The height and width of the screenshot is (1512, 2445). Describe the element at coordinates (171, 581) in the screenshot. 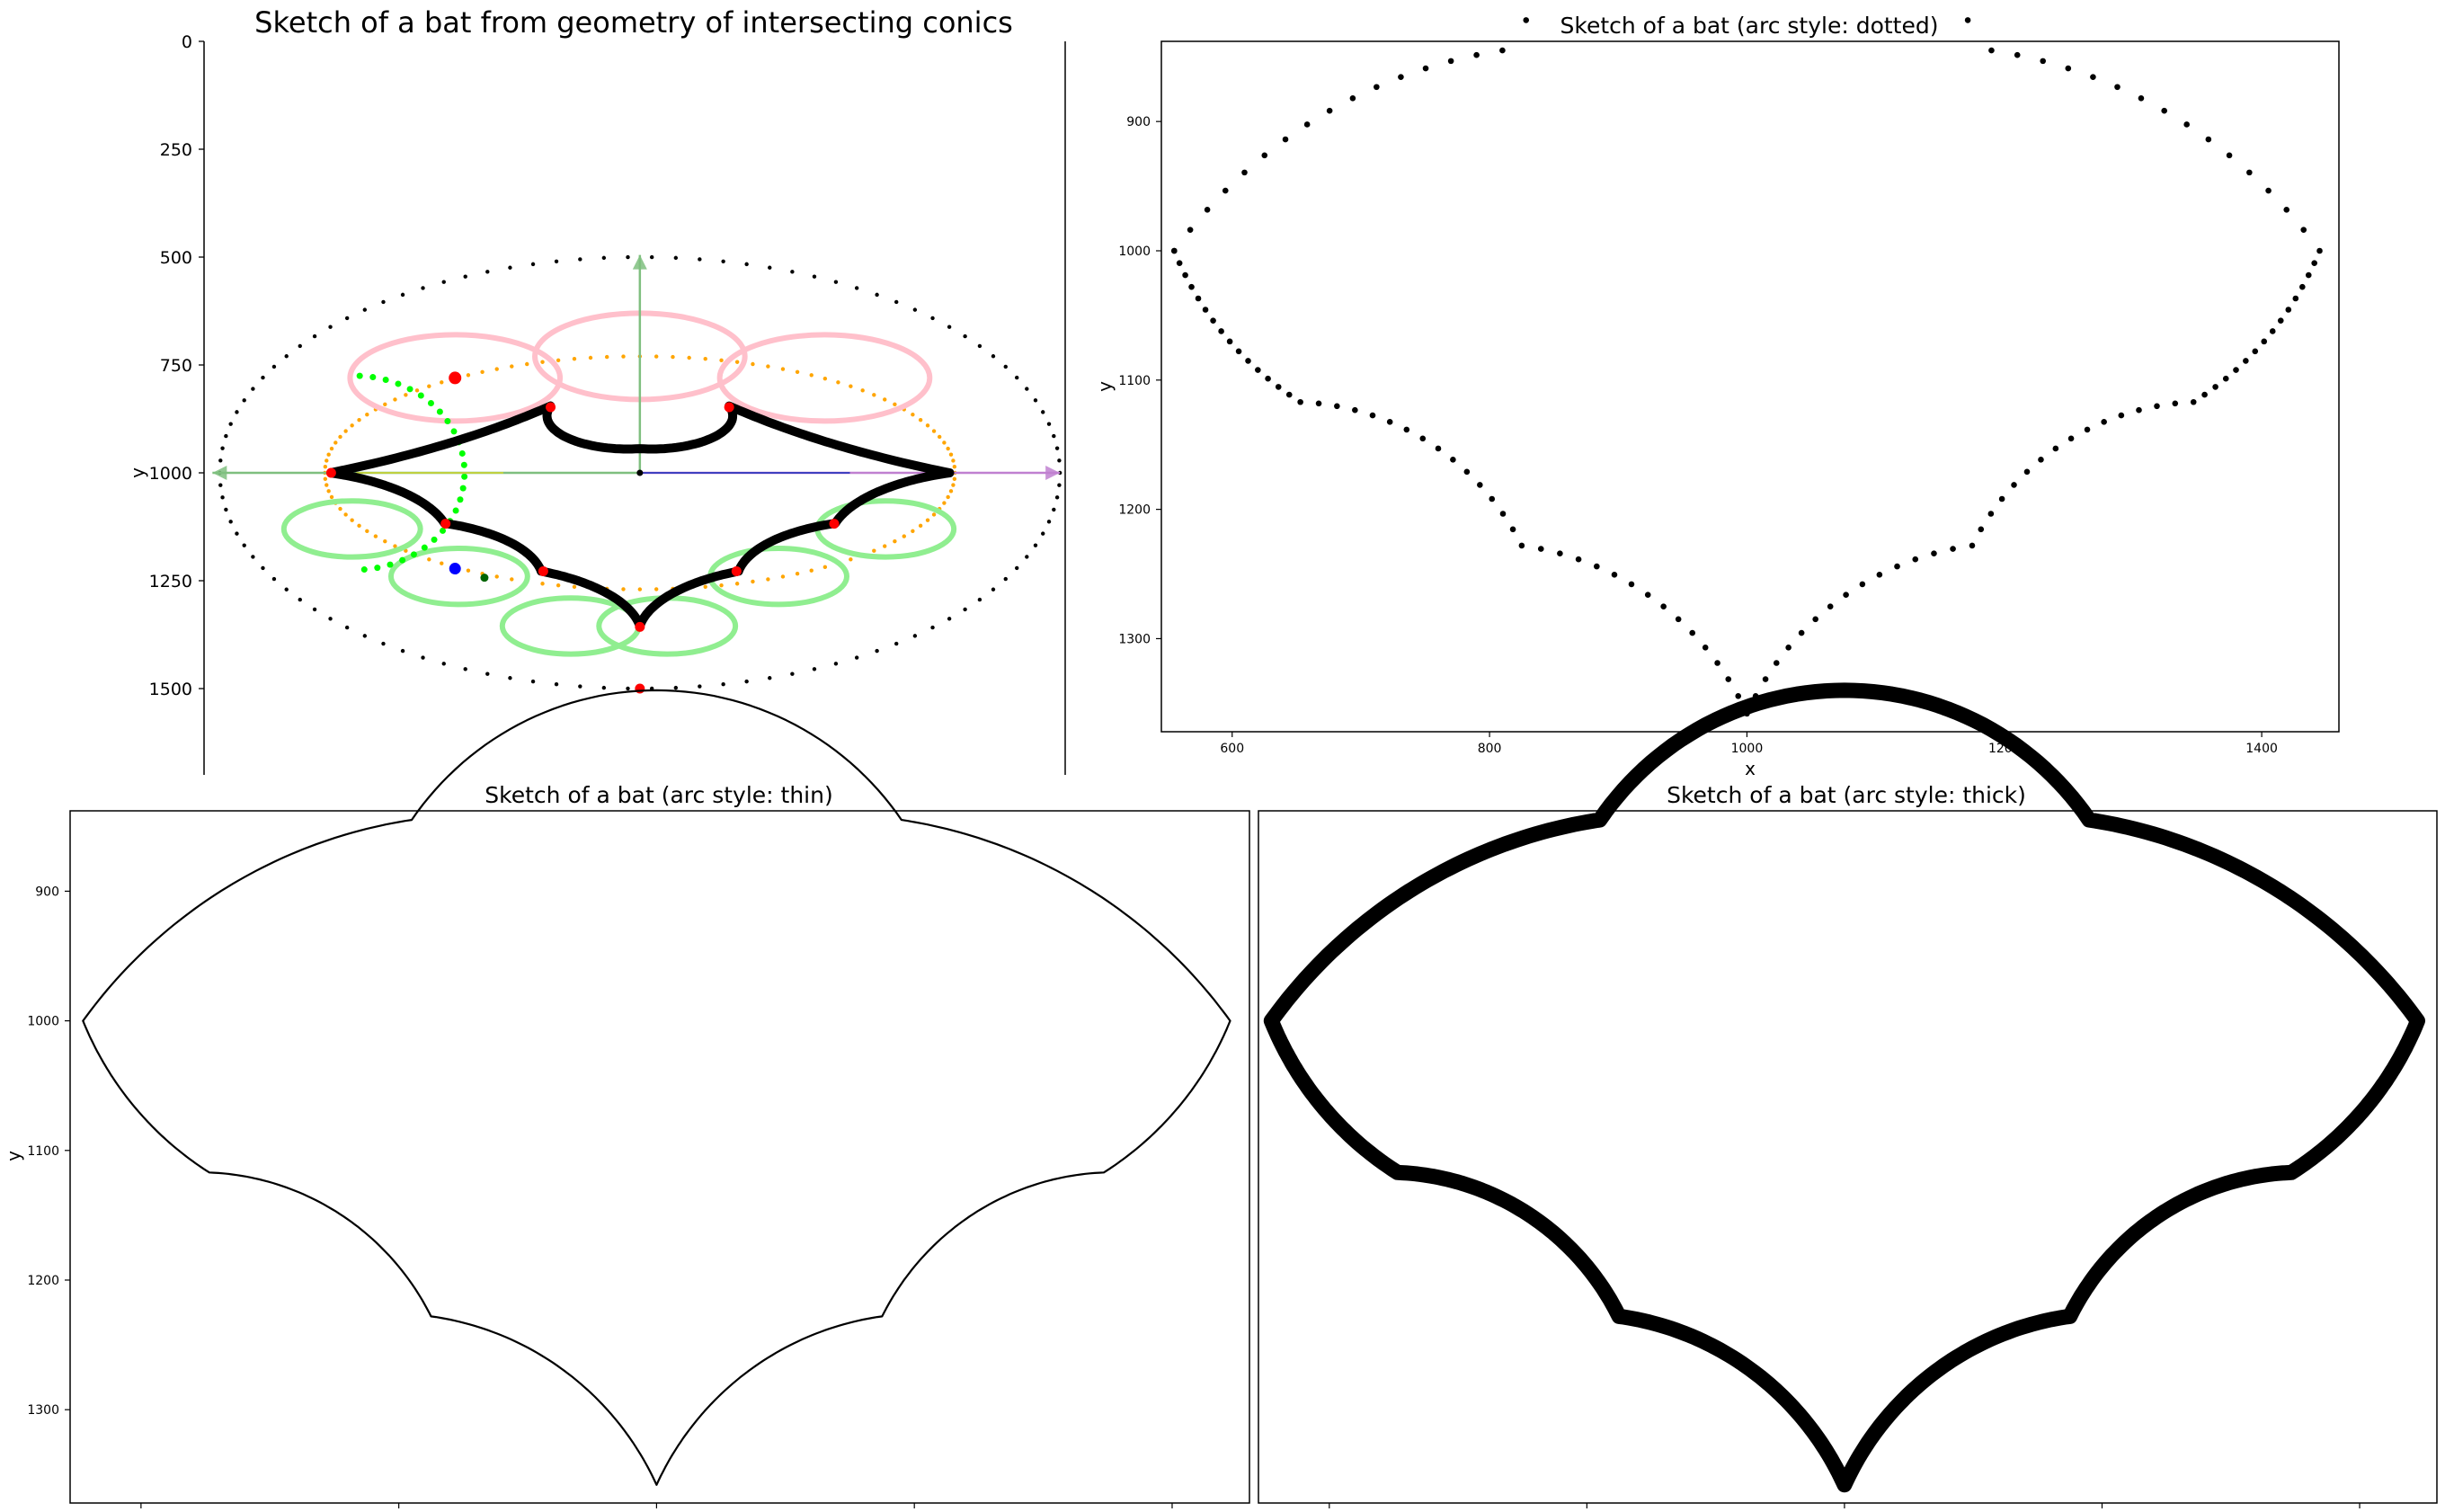

I see `ytick-label: 1250` at that location.